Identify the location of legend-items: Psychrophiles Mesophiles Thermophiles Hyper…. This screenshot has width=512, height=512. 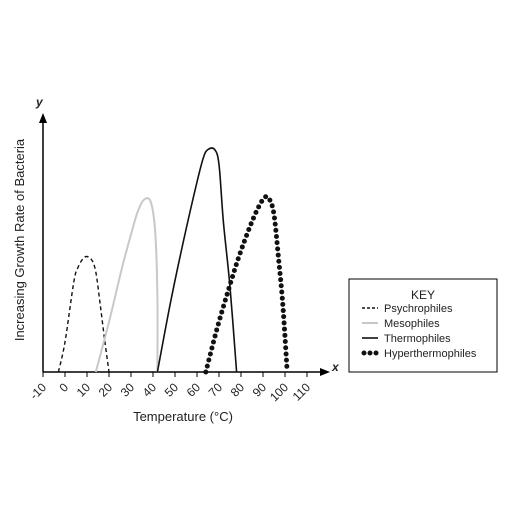
(419, 331).